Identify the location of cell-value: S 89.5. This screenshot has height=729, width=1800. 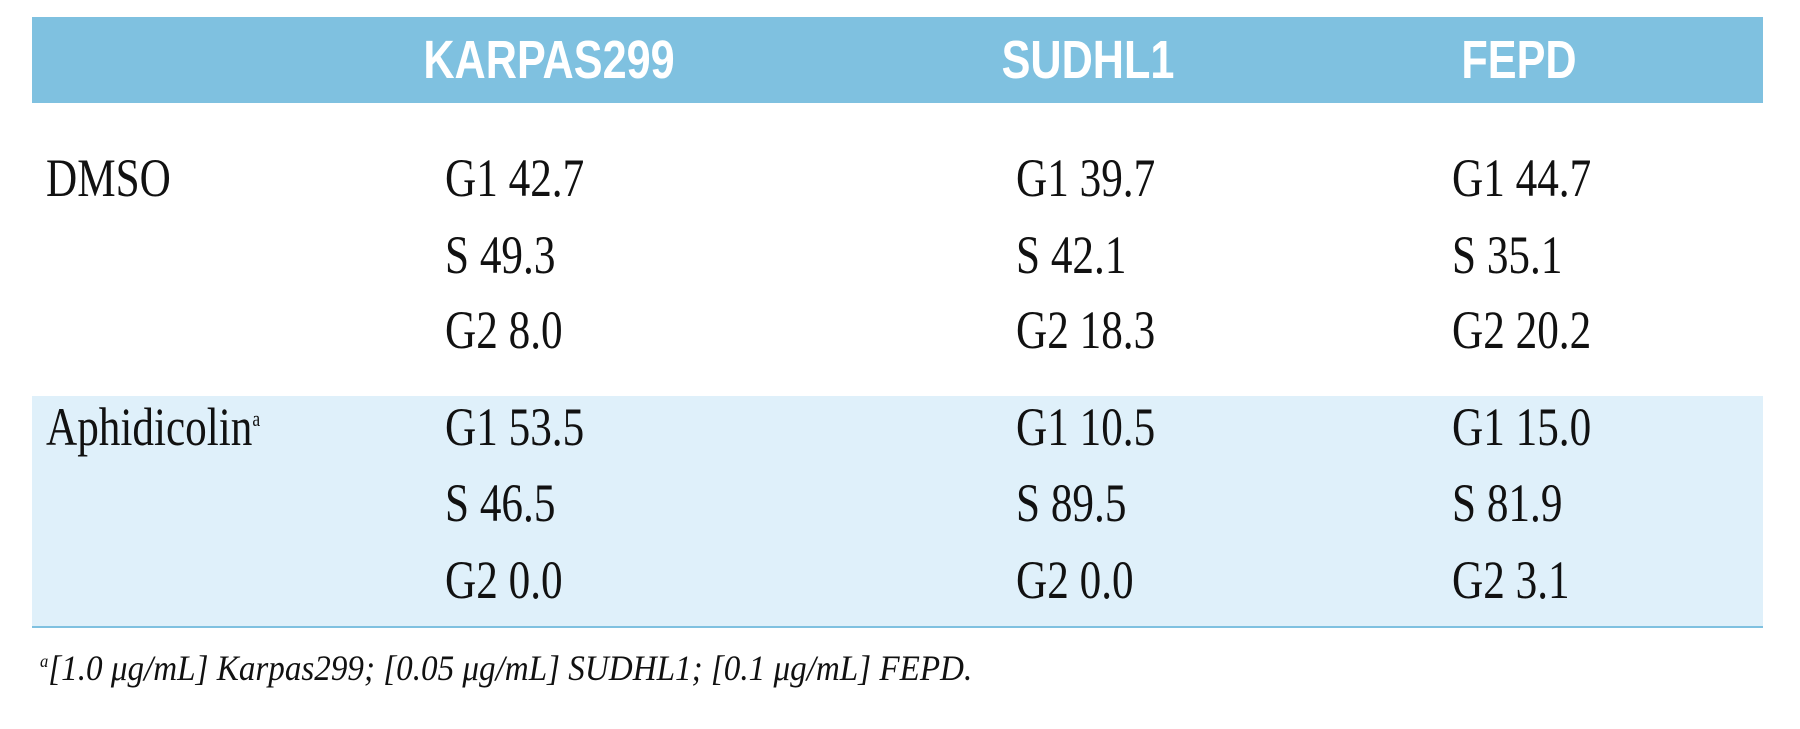
(1071, 503).